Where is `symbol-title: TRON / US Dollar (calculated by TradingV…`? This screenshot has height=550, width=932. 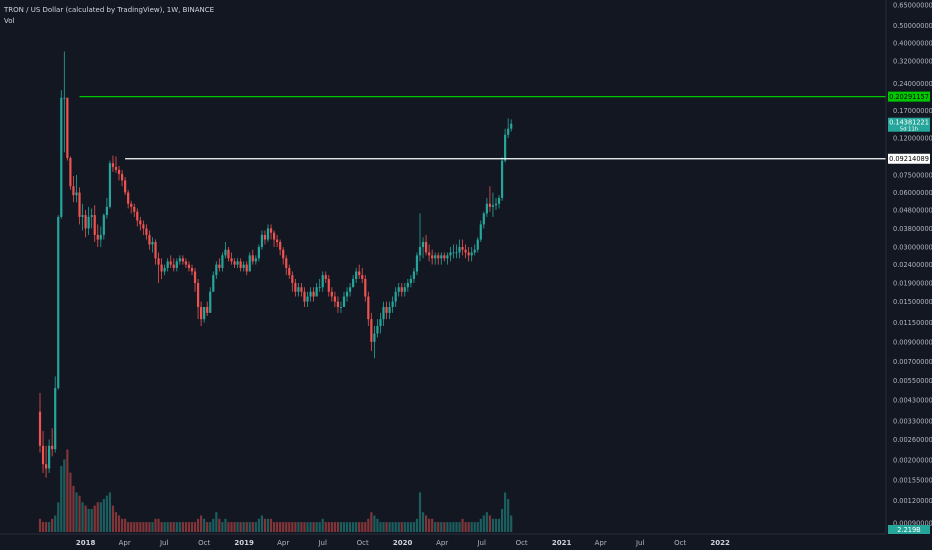
symbol-title: TRON / US Dollar (calculated by TradingV… is located at coordinates (109, 10).